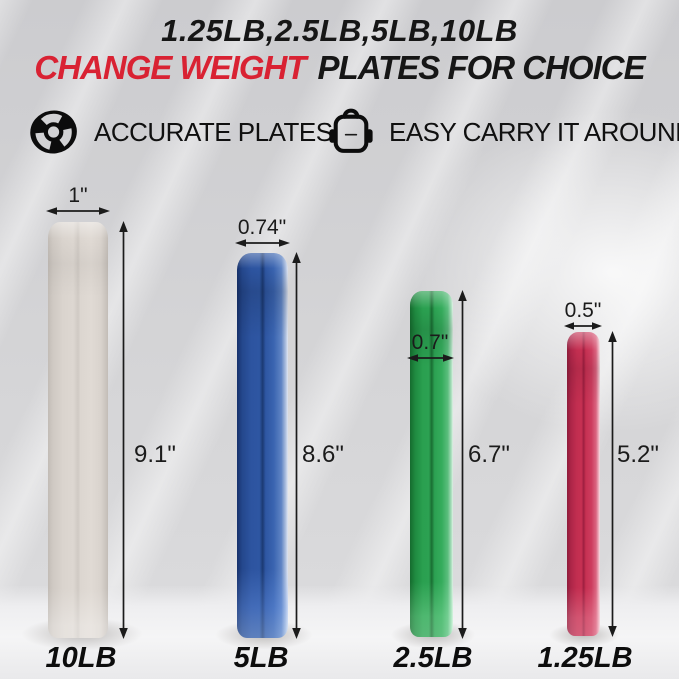  I want to click on height-label-10lb: 9.1", so click(155, 454).